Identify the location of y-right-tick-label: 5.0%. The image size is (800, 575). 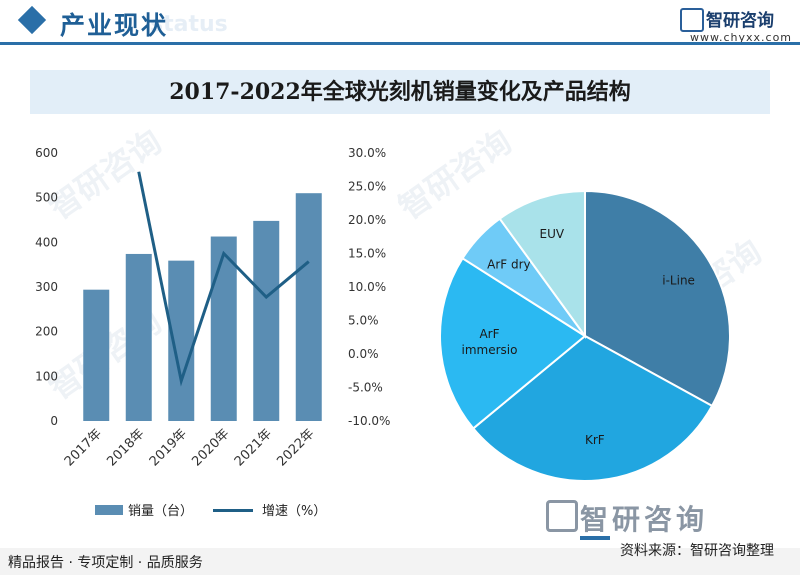
(363, 321).